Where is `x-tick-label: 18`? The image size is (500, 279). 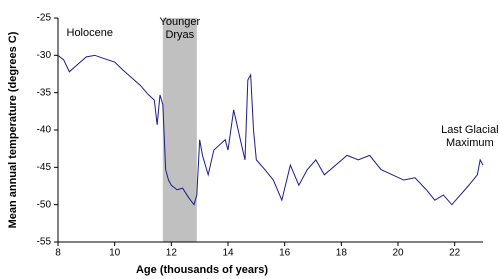 x-tick-label: 18 is located at coordinates (342, 253).